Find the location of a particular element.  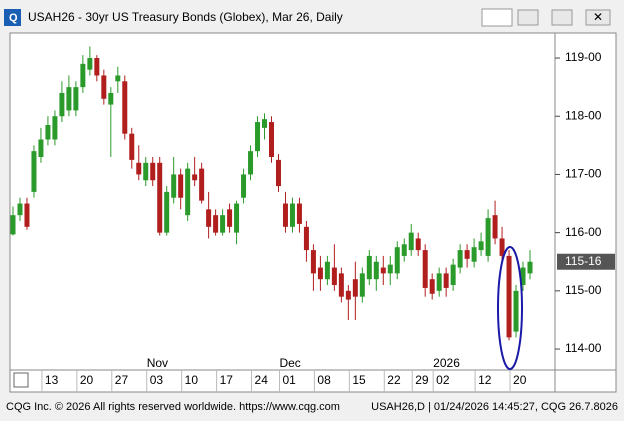

month-label: Nov is located at coordinates (157, 363).